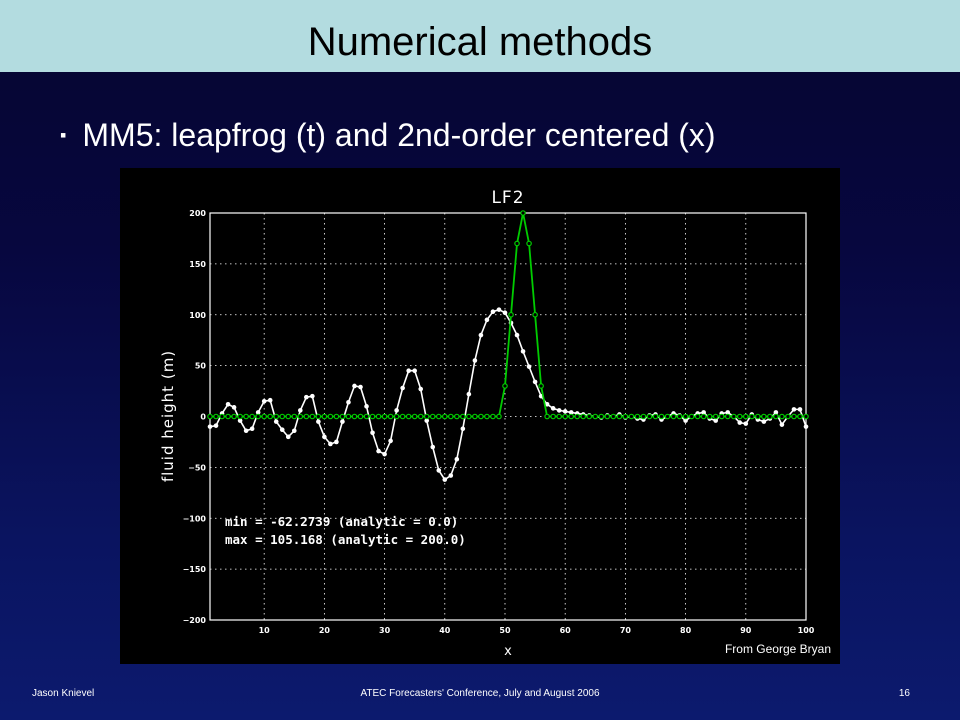 This screenshot has width=960, height=720. What do you see at coordinates (197, 467) in the screenshot?
I see `y-tick-label: −50` at bounding box center [197, 467].